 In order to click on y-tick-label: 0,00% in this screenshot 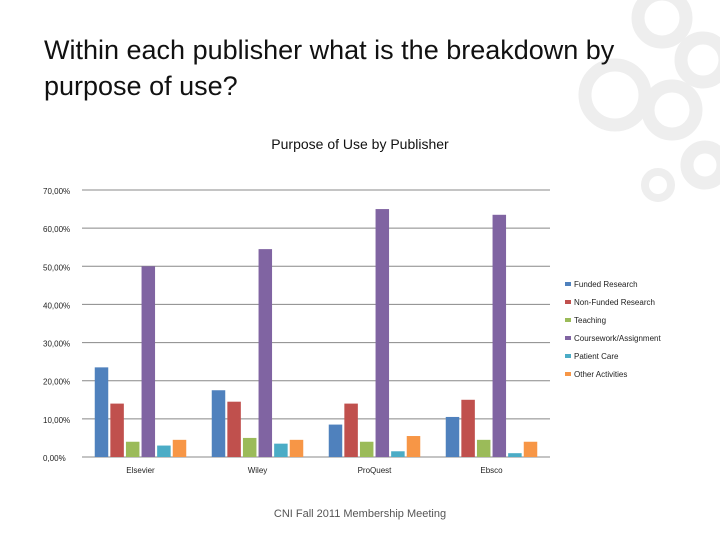, I will do `click(54, 458)`.